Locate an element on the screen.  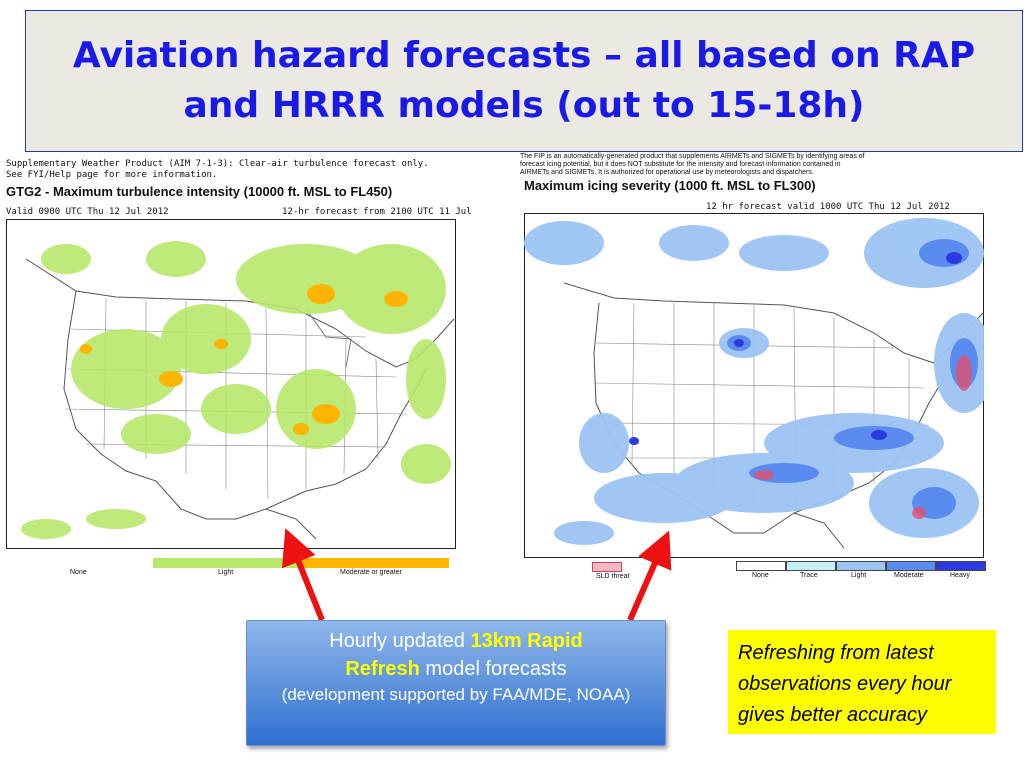
callout-highlight-1: 13km Rapid is located at coordinates (526, 641).